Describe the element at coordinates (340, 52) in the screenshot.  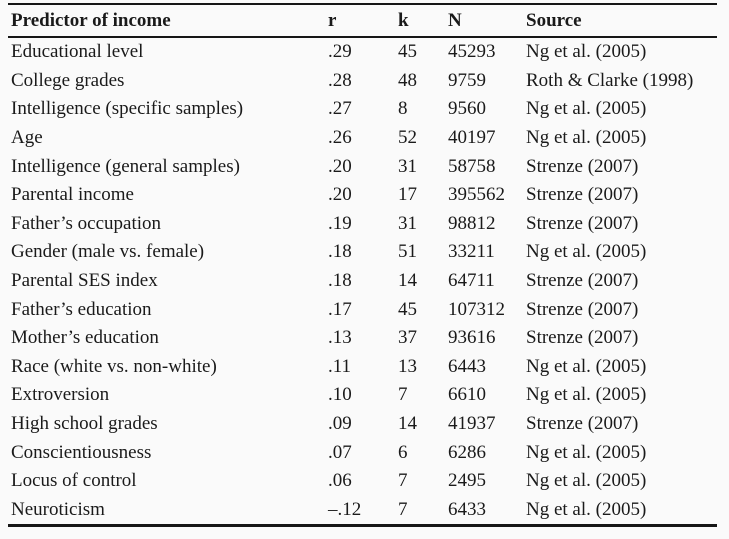
I see `cell-r: .29` at that location.